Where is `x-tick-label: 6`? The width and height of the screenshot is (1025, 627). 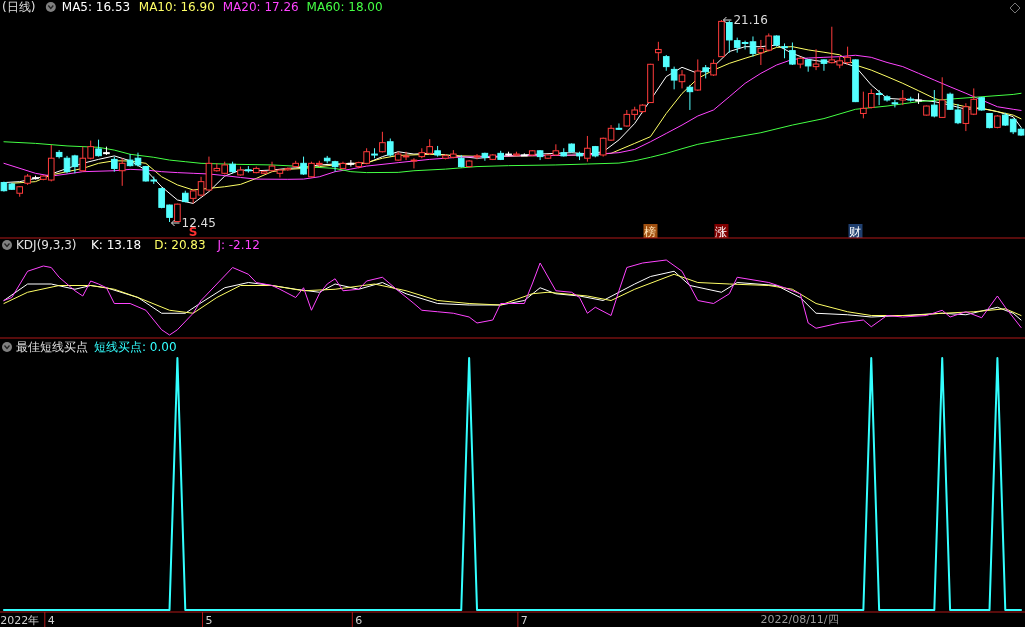
x-tick-label: 6 is located at coordinates (359, 620).